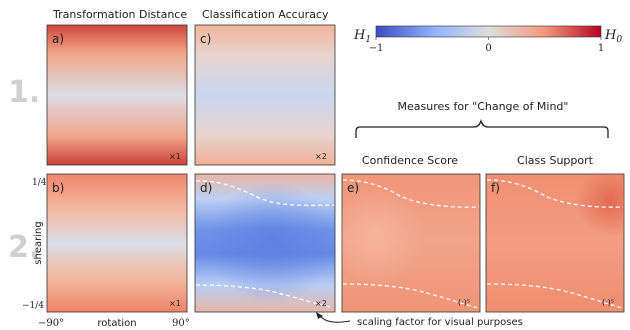 This screenshot has height=330, width=630. Describe the element at coordinates (495, 188) in the screenshot. I see `panel-label: f)` at that location.